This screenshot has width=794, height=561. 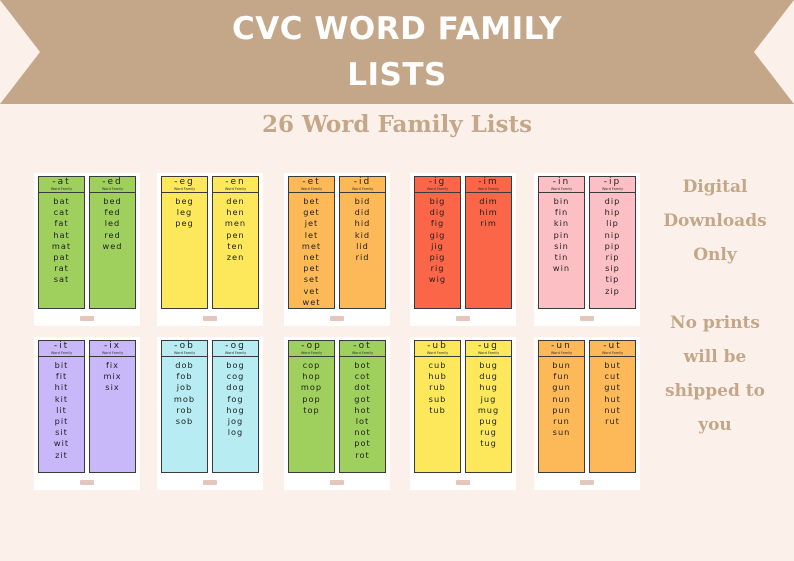 I want to click on word-family-card: -ut Word Family but cut gut hut nut rut, so click(x=612, y=406).